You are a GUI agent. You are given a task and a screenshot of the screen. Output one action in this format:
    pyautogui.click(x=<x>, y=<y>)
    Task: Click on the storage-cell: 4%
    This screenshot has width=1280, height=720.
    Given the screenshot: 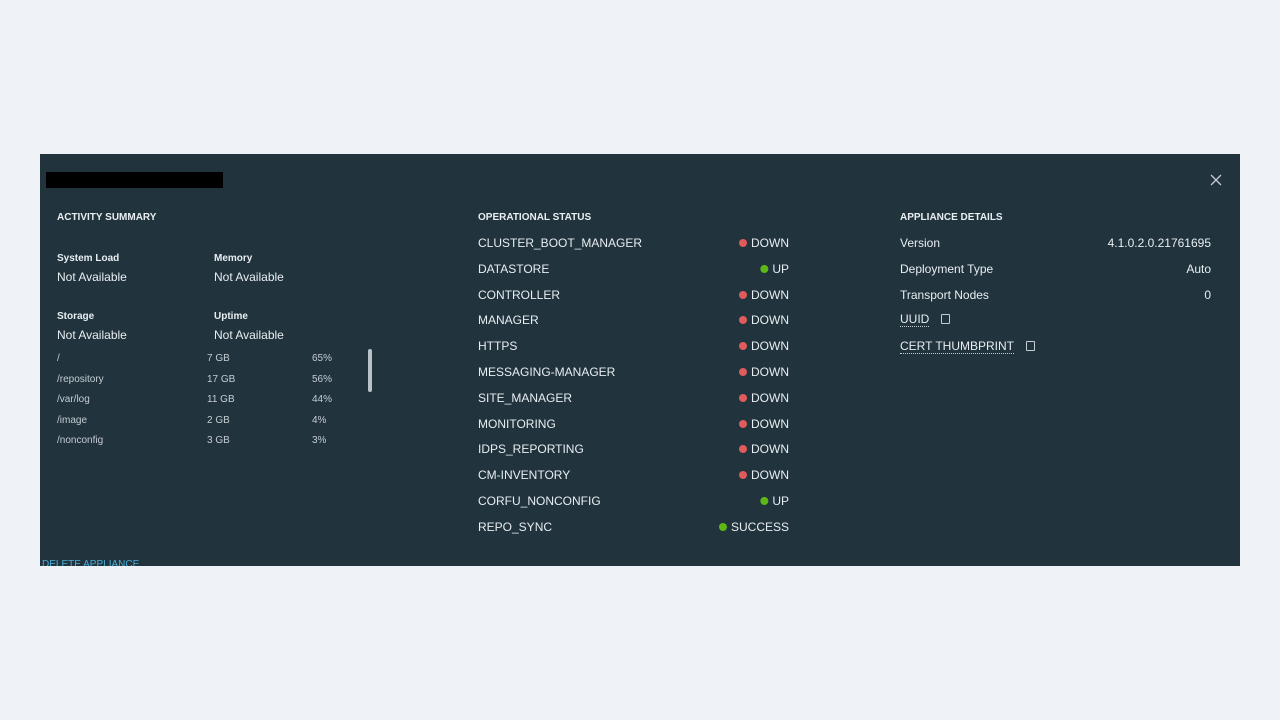 What is the action you would take?
    pyautogui.click(x=319, y=420)
    